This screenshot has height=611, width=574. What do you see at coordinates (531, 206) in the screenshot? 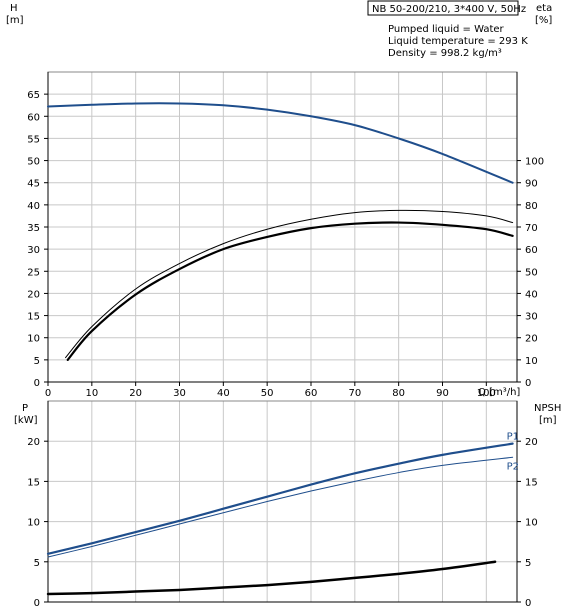
I see `y-right-tick-label: 80` at bounding box center [531, 206].